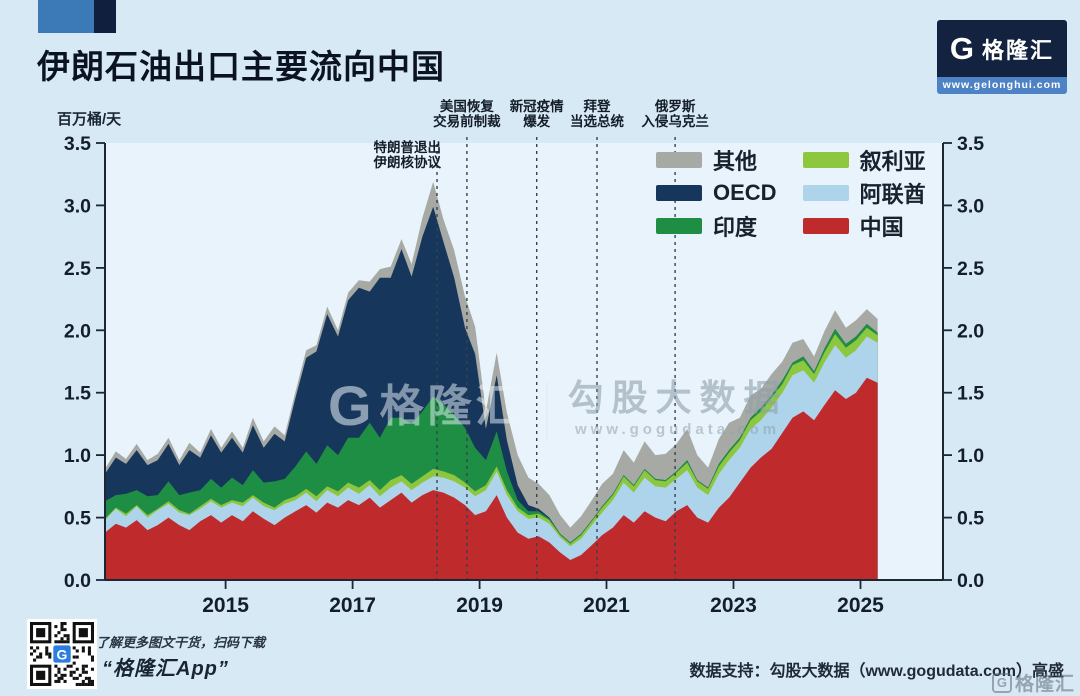 Image resolution: width=1080 pixels, height=696 pixels. I want to click on chart-legend: 其他 OECD 印度 叙利亚阿联酋中国, so click(799, 200).